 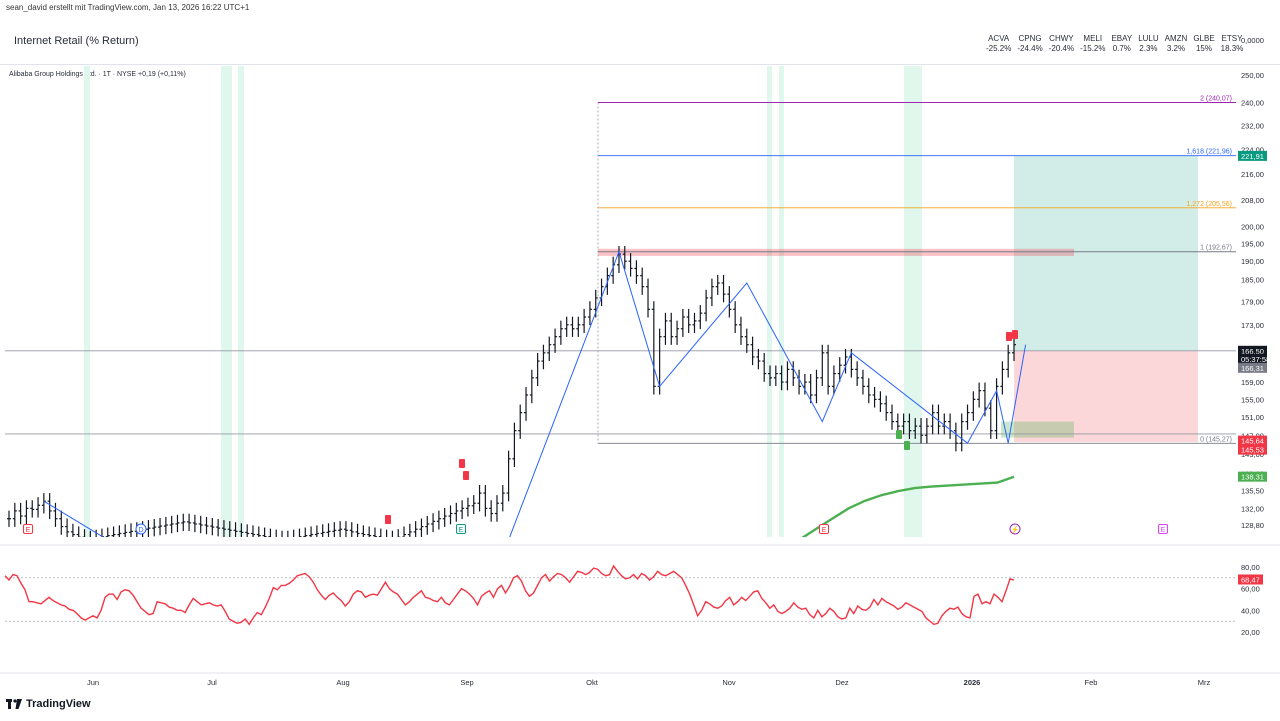 What do you see at coordinates (1252, 155) in the screenshot?
I see `price-axis-tag: 221,91` at bounding box center [1252, 155].